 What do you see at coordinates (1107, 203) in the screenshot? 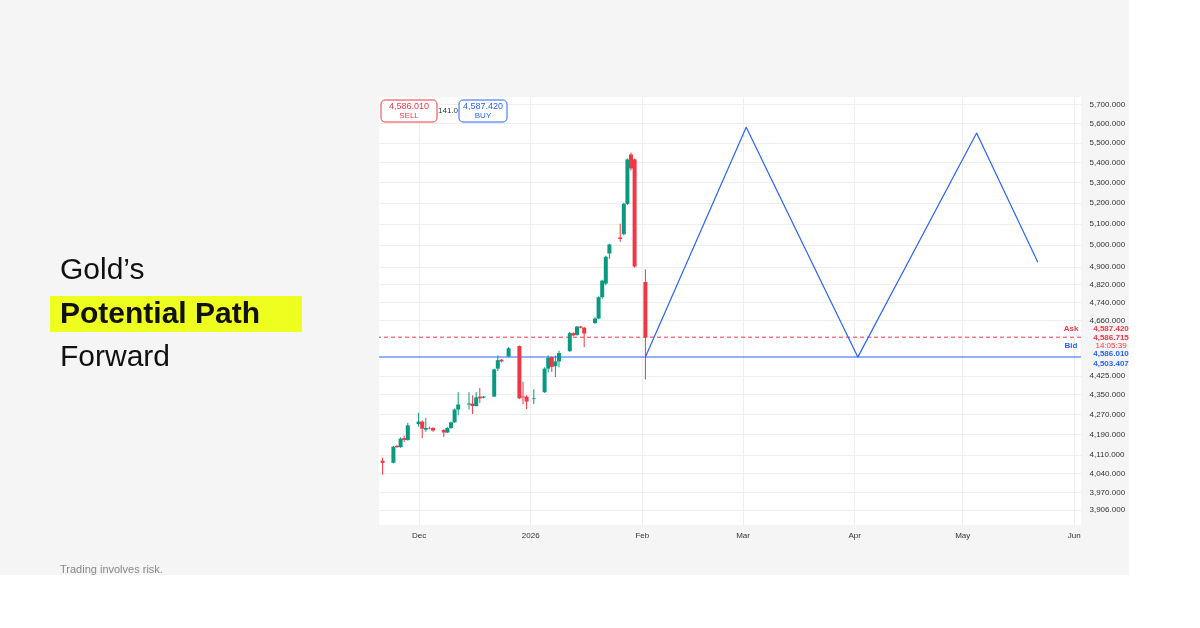
I see `y-tick-label: 5,200.000` at bounding box center [1107, 203].